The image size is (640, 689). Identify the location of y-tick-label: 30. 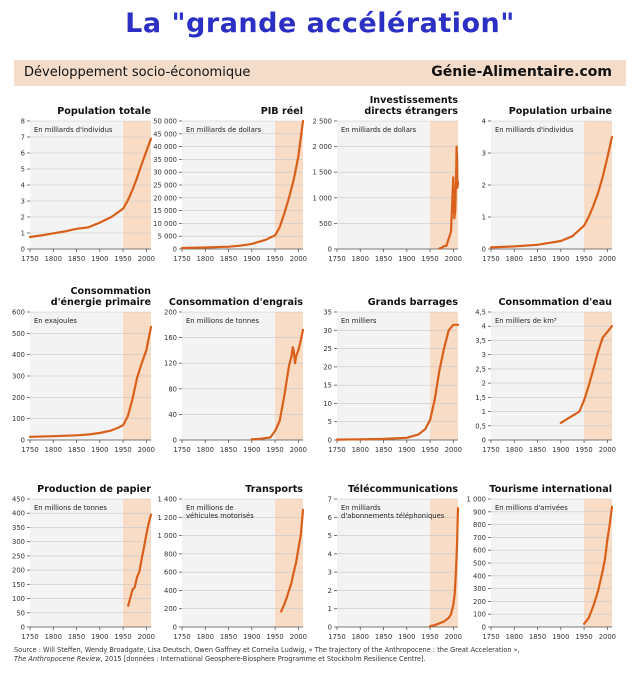
(327, 331).